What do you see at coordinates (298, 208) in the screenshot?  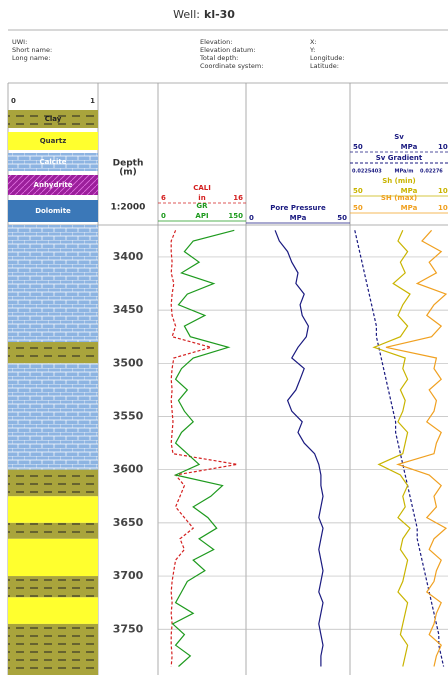 I see `curve-name: Pore Pressure` at bounding box center [298, 208].